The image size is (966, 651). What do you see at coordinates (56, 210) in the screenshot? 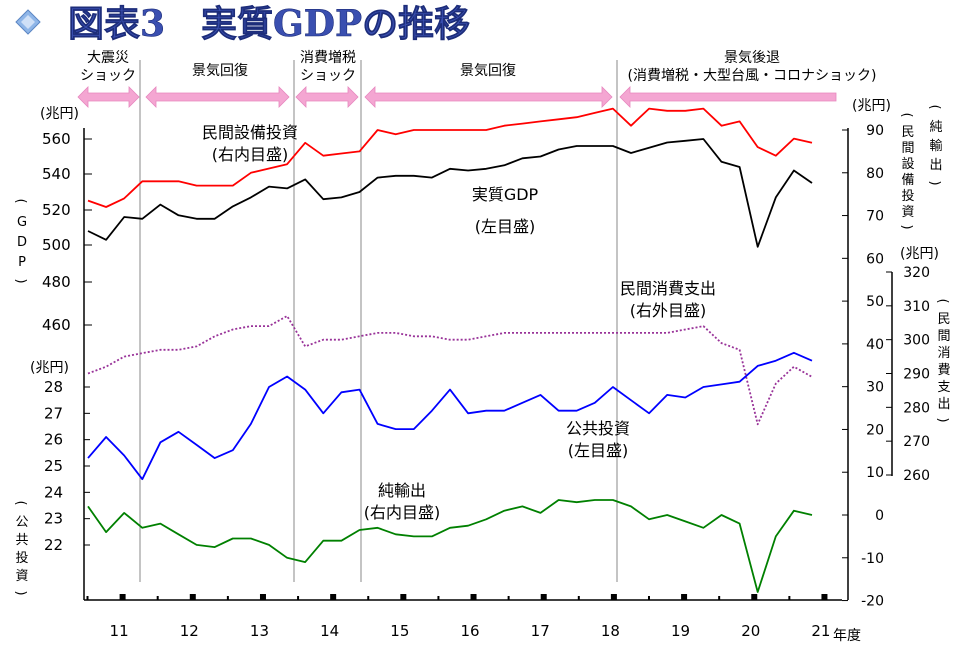
I see `gdp-tick-label: 520` at bounding box center [56, 210].